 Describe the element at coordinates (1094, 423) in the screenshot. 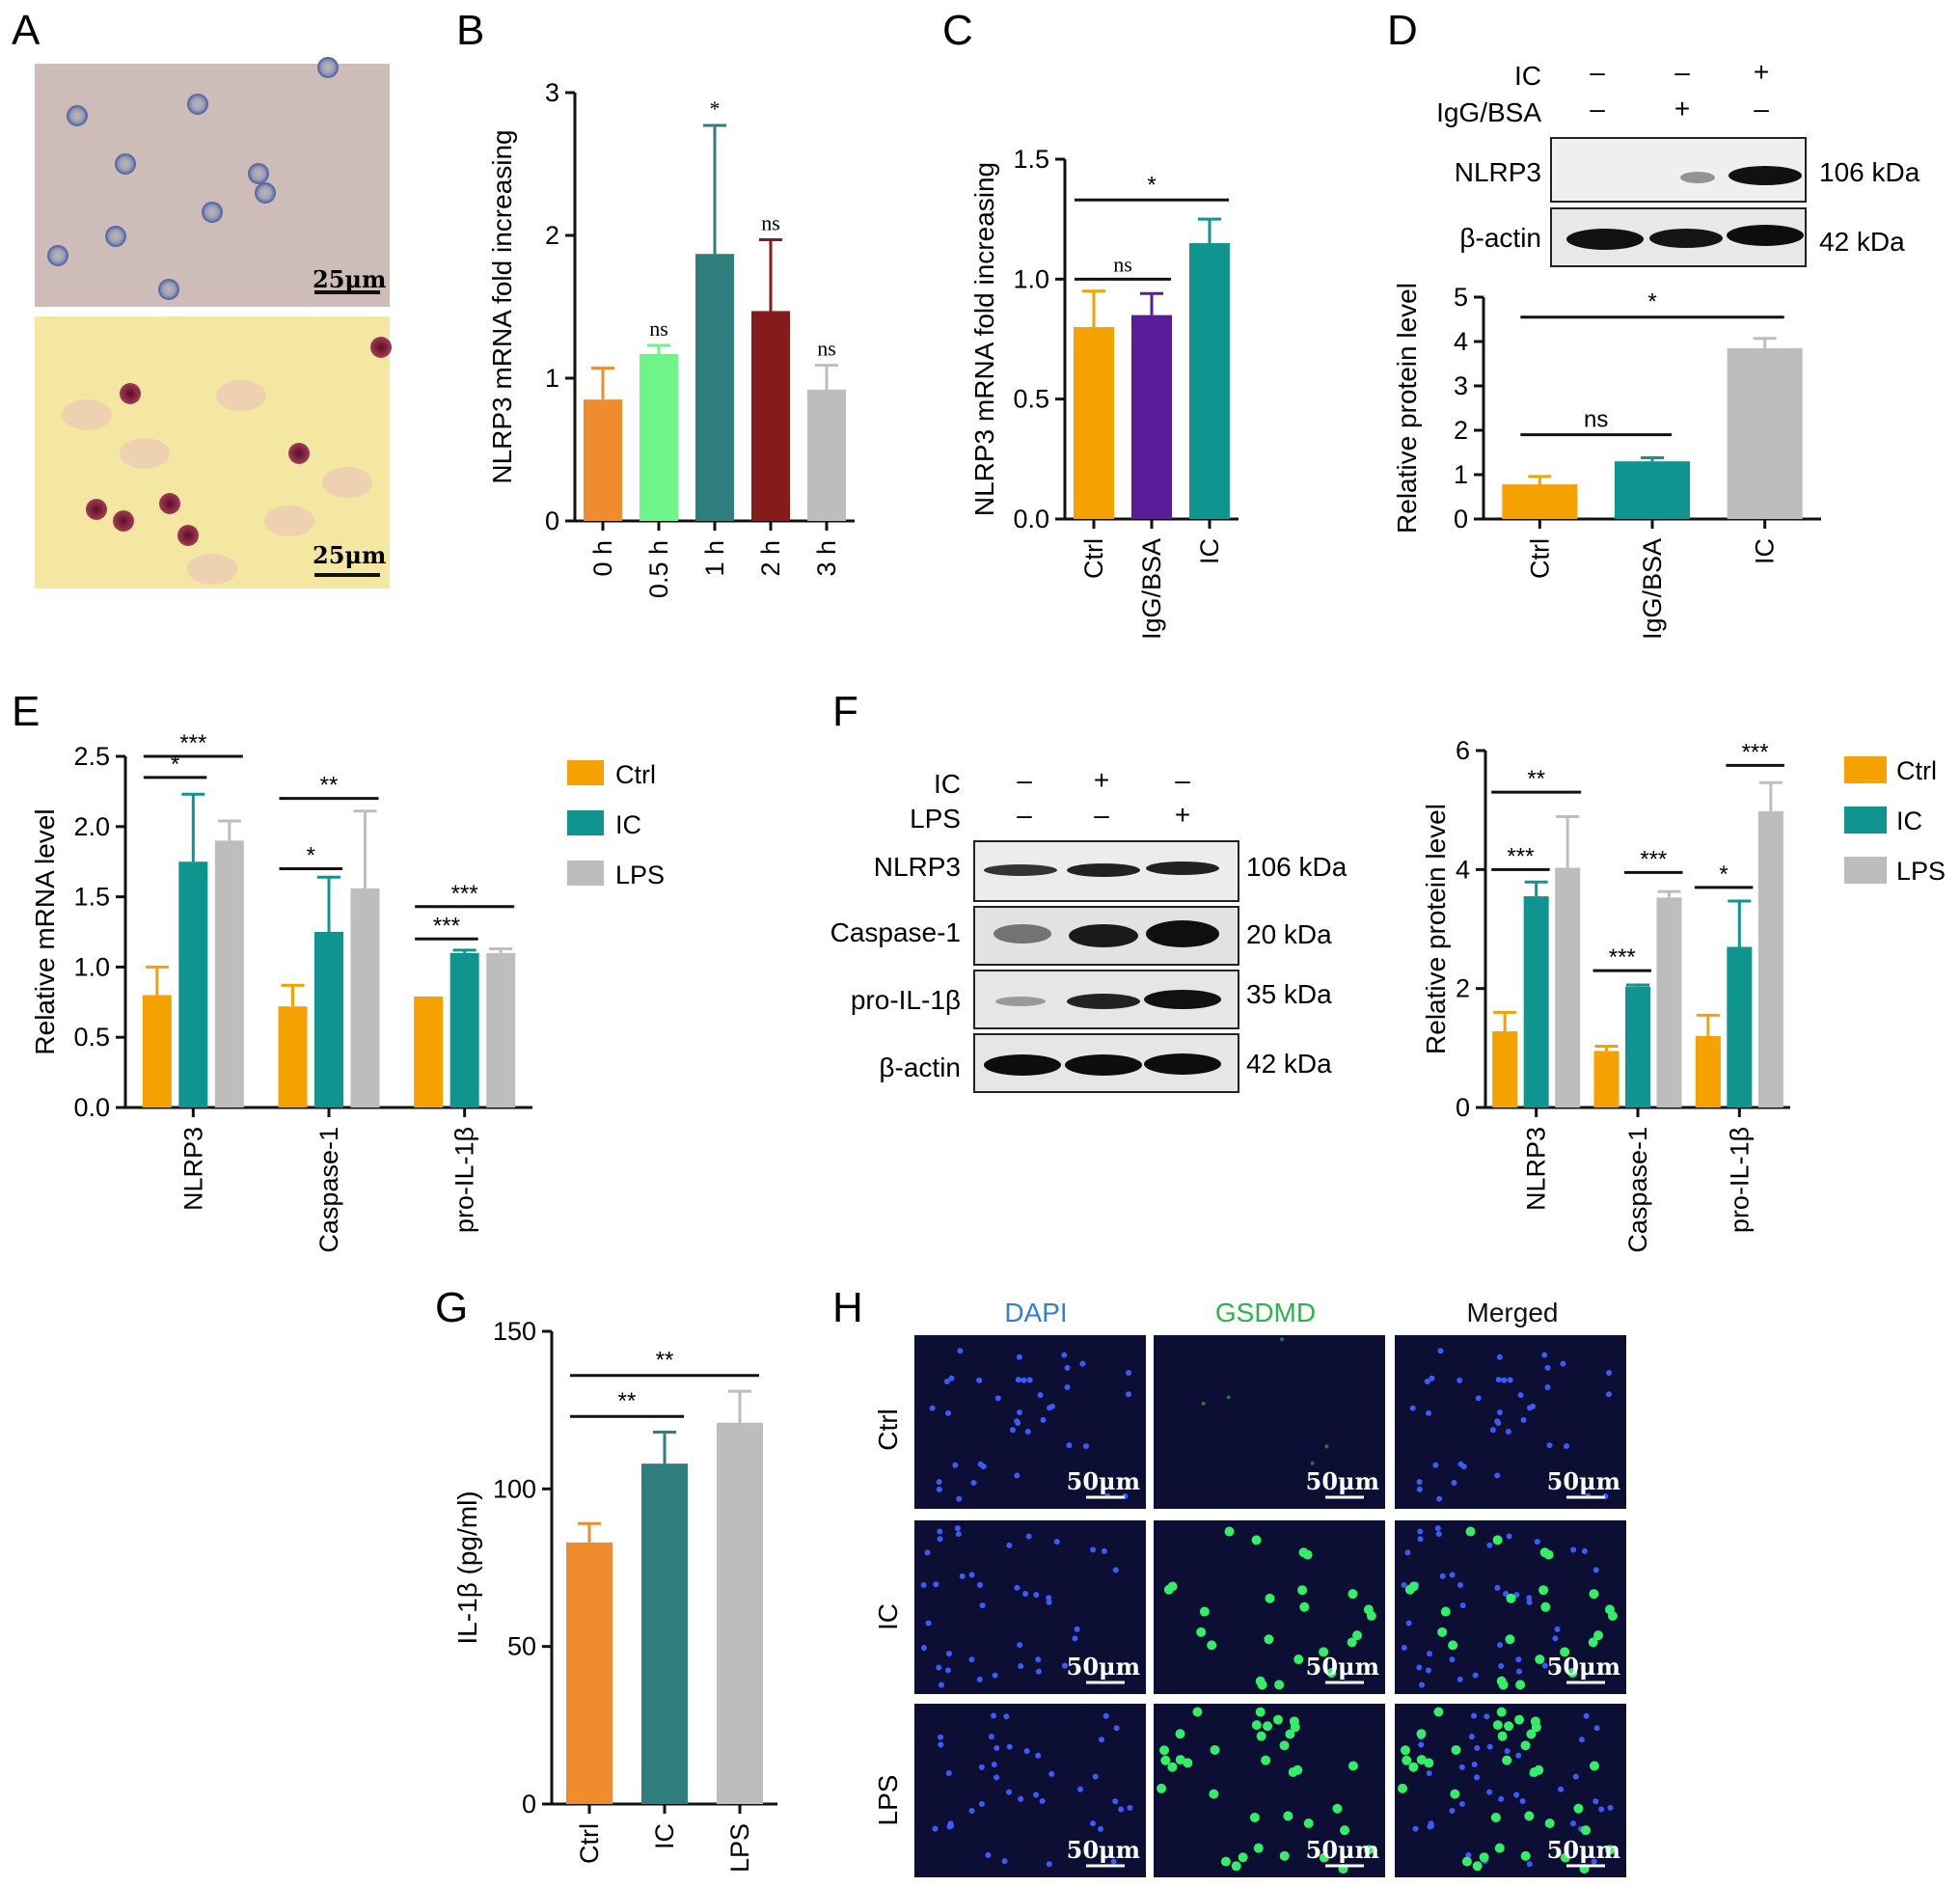

I see `chart-c-bar` at that location.